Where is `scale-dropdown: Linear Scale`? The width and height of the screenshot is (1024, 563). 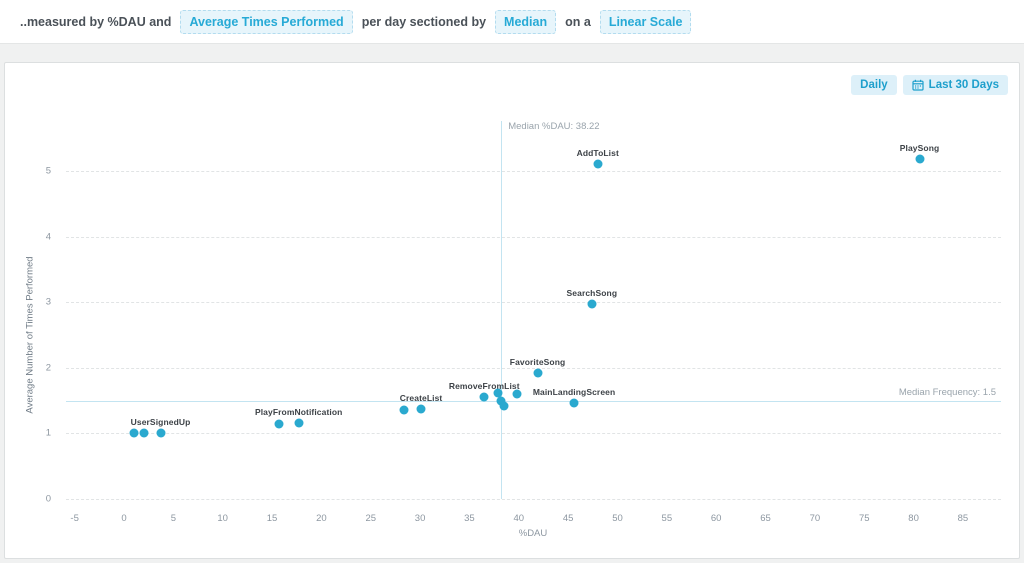 scale-dropdown: Linear Scale is located at coordinates (645, 21).